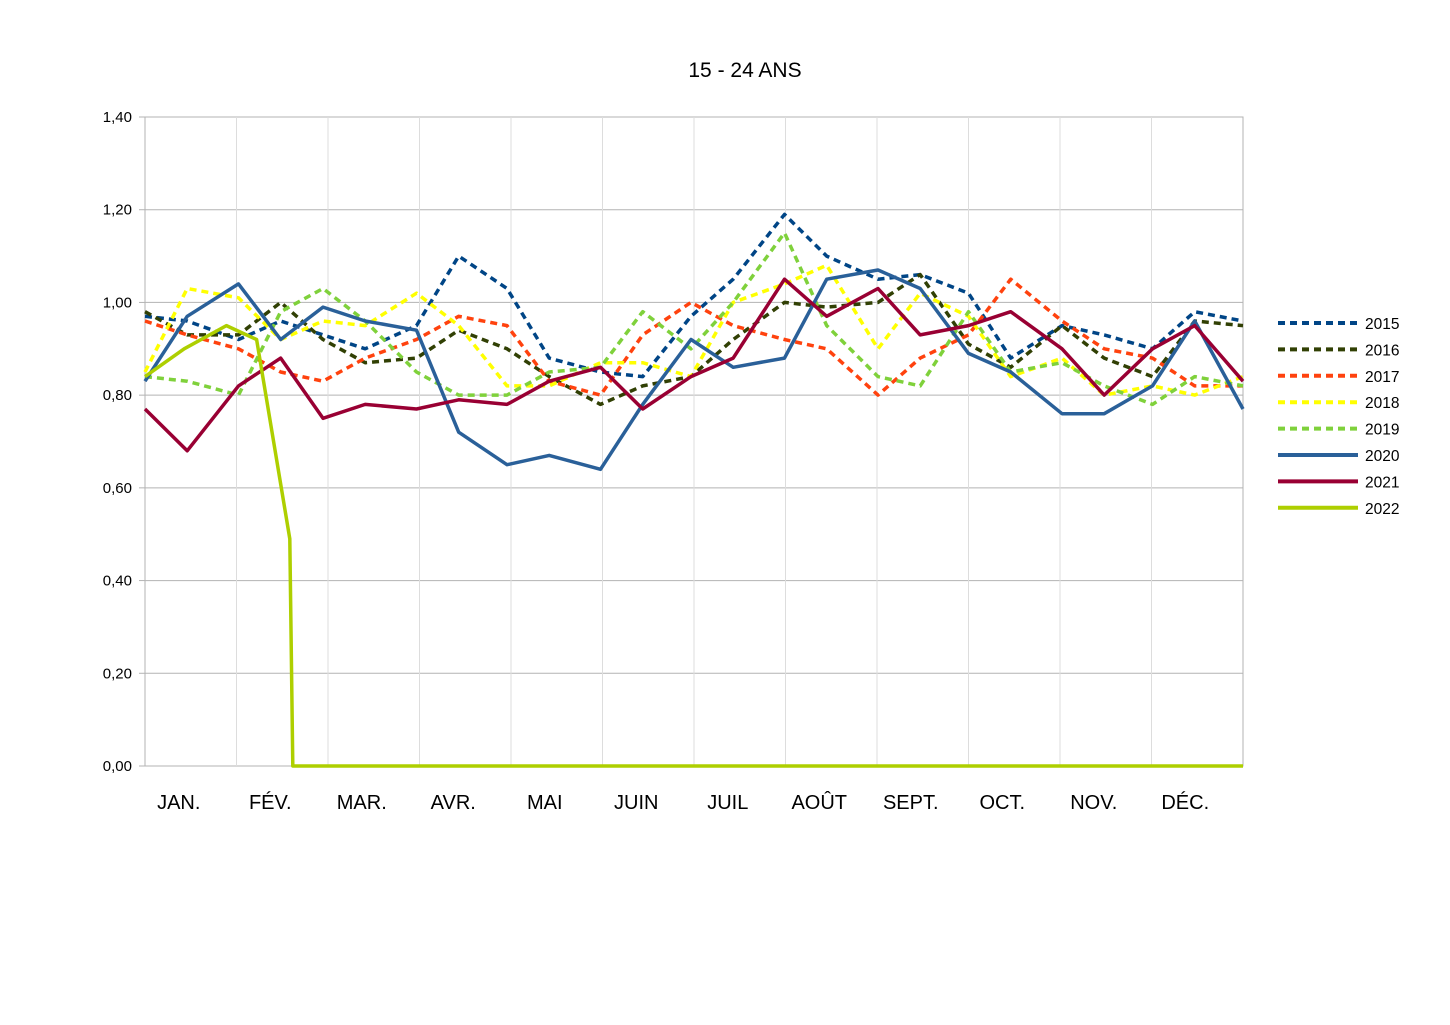 The image size is (1450, 1025). I want to click on legend-label-2016: 2016, so click(1382, 350).